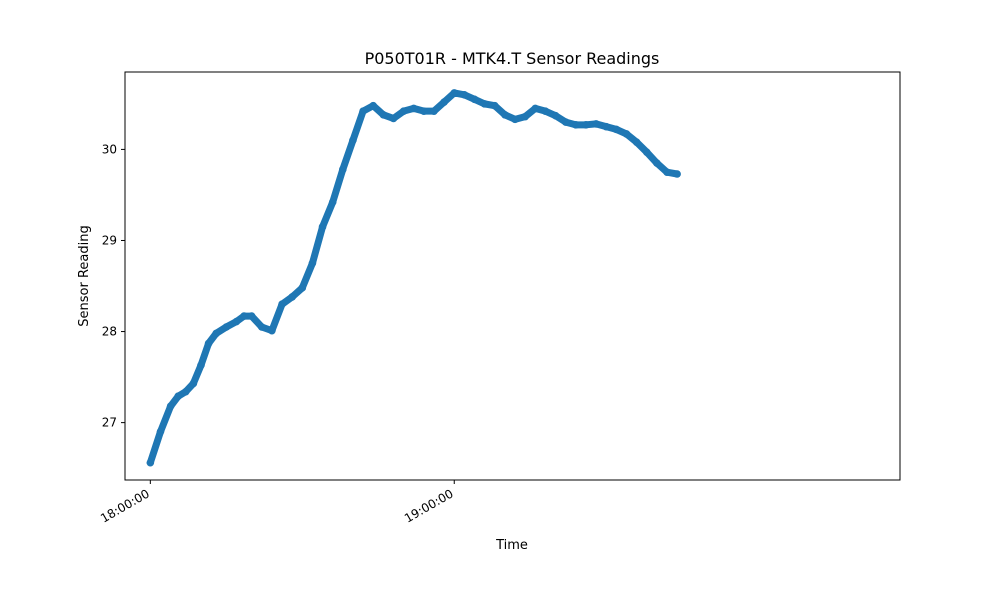 This screenshot has height=600, width=1000. What do you see at coordinates (84, 275) in the screenshot?
I see `y-axis-label: Sensor Reading` at bounding box center [84, 275].